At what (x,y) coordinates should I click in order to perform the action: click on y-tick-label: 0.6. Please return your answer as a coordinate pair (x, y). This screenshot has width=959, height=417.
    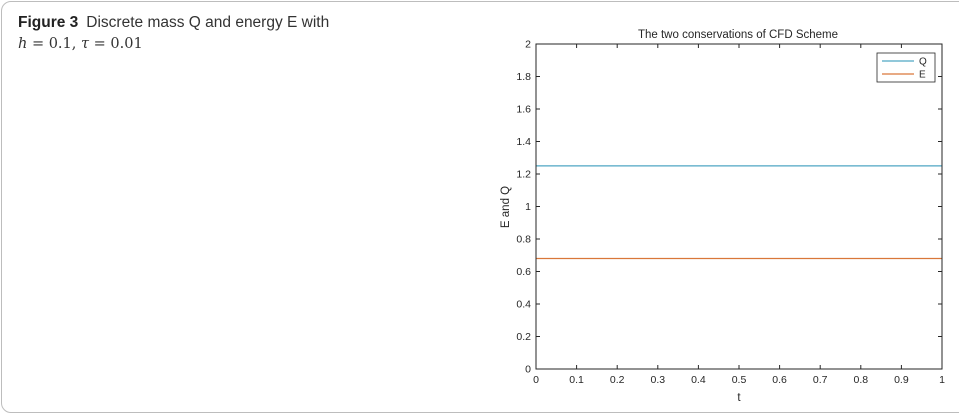
    Looking at the image, I should click on (523, 272).